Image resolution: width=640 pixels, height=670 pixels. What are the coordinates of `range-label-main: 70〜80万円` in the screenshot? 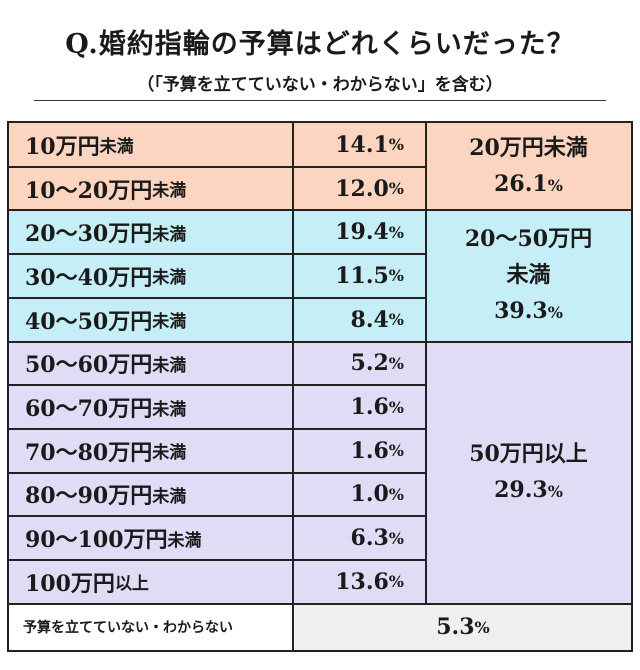 It's located at (89, 452).